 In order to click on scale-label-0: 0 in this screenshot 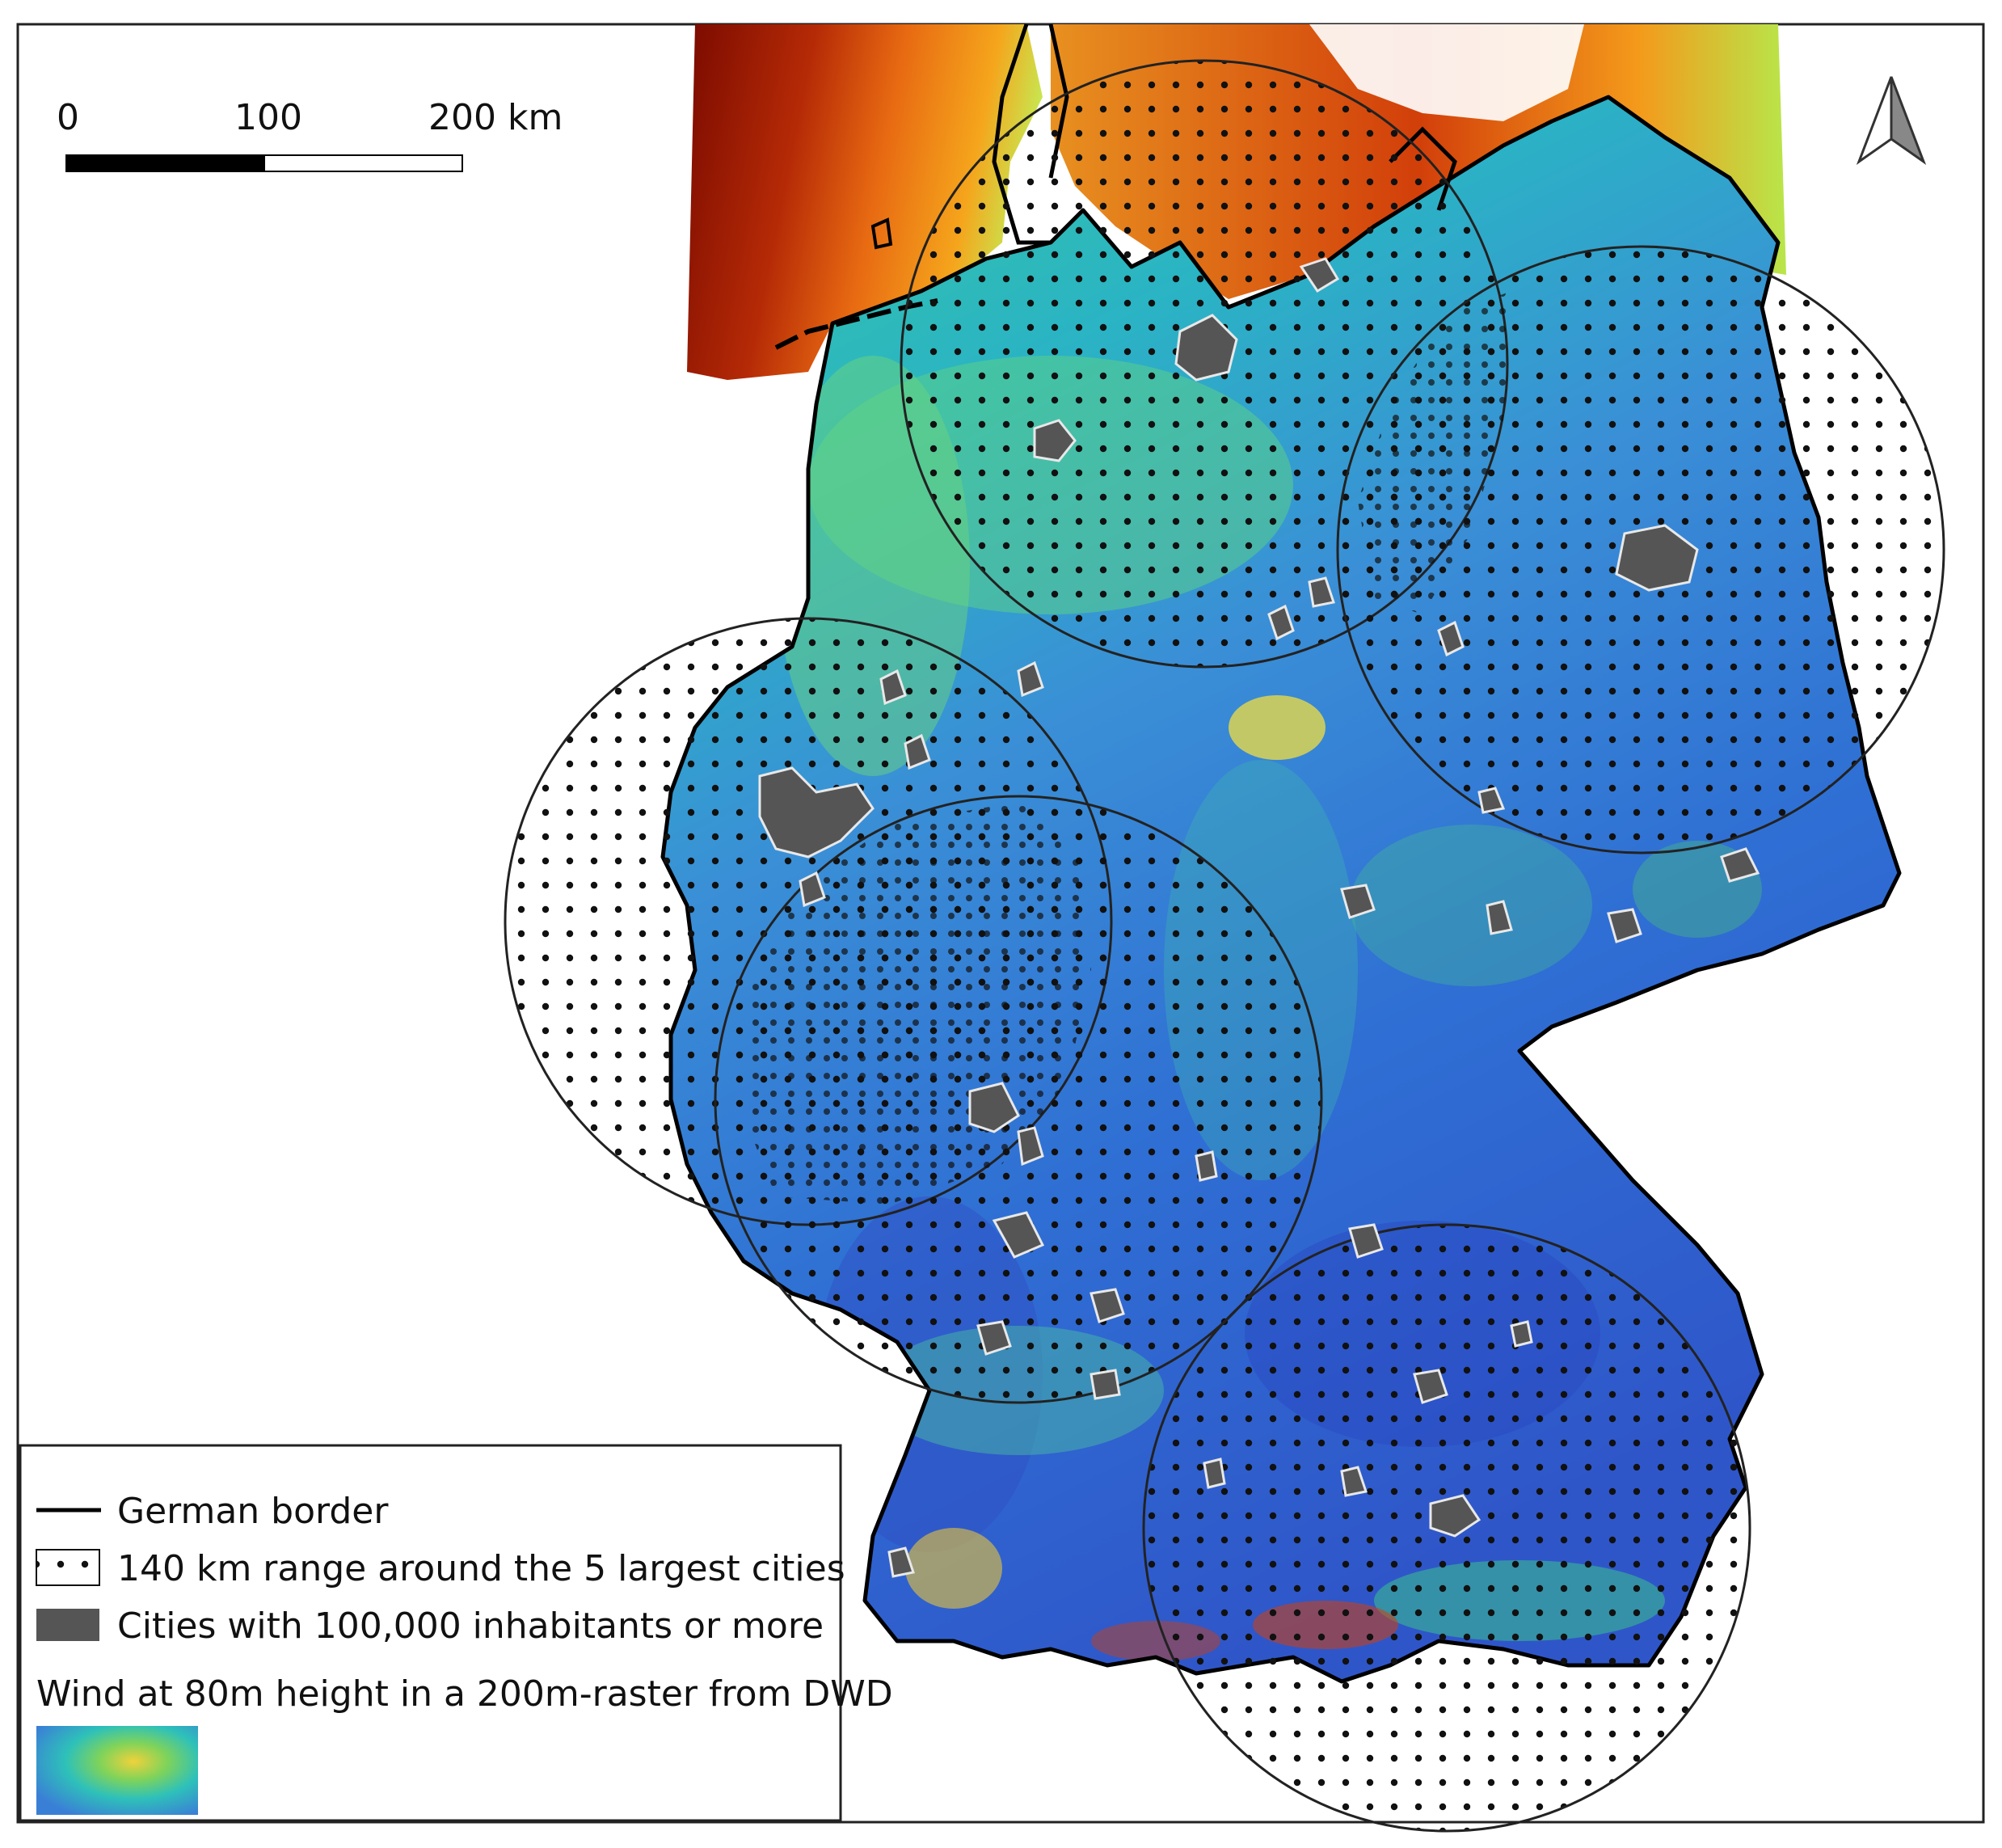, I will do `click(68, 118)`.